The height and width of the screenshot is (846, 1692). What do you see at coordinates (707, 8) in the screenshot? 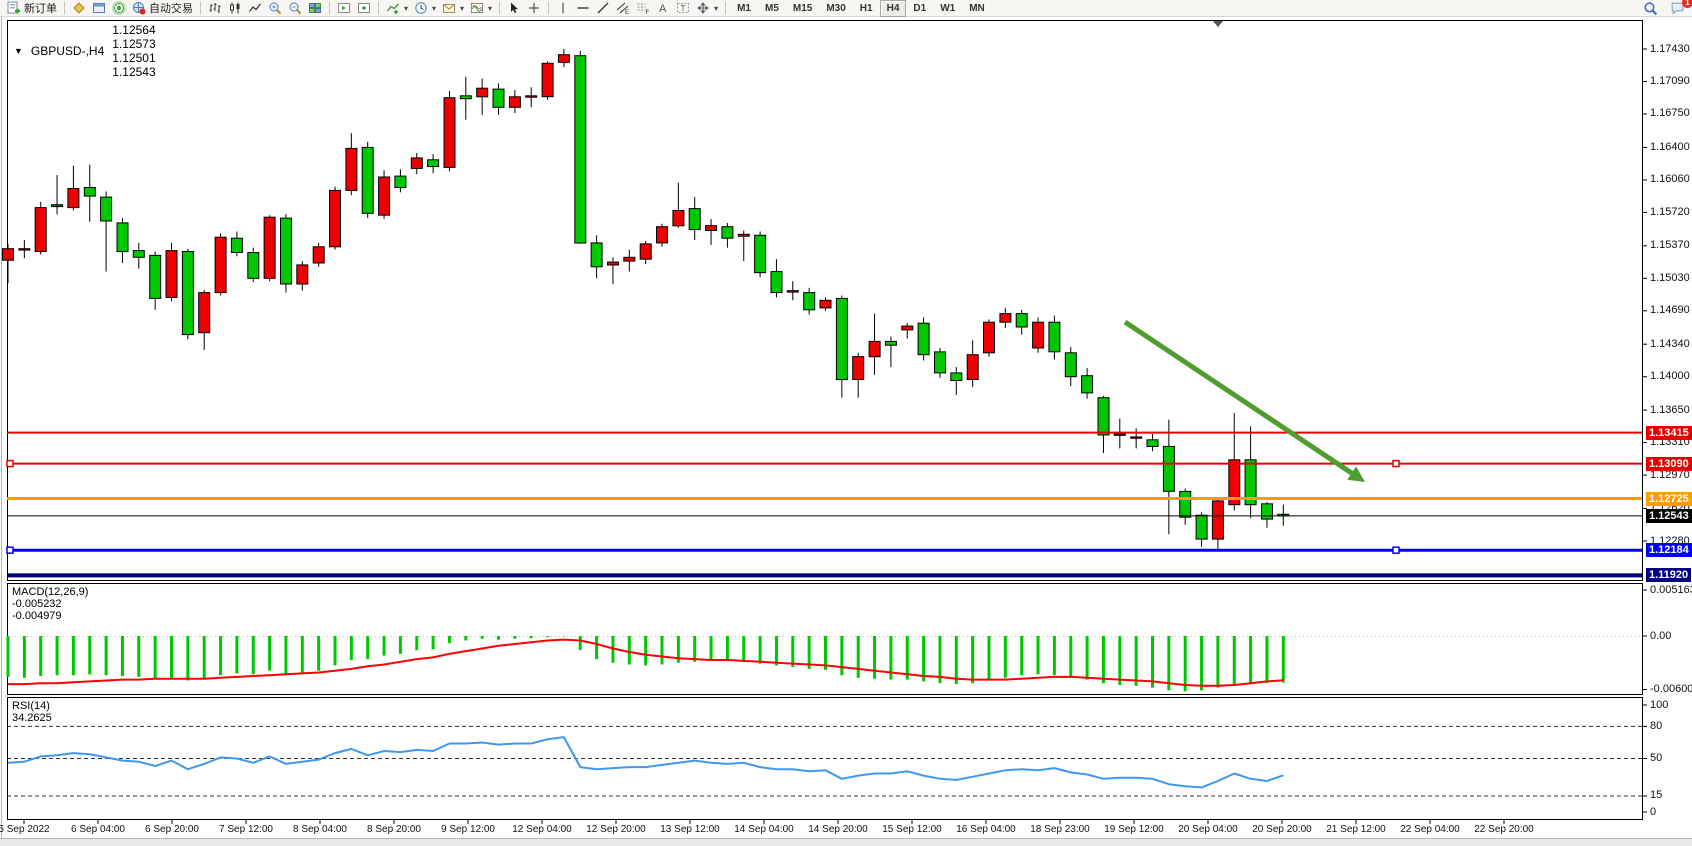
I see `arrows-tool-button: ▾` at bounding box center [707, 8].